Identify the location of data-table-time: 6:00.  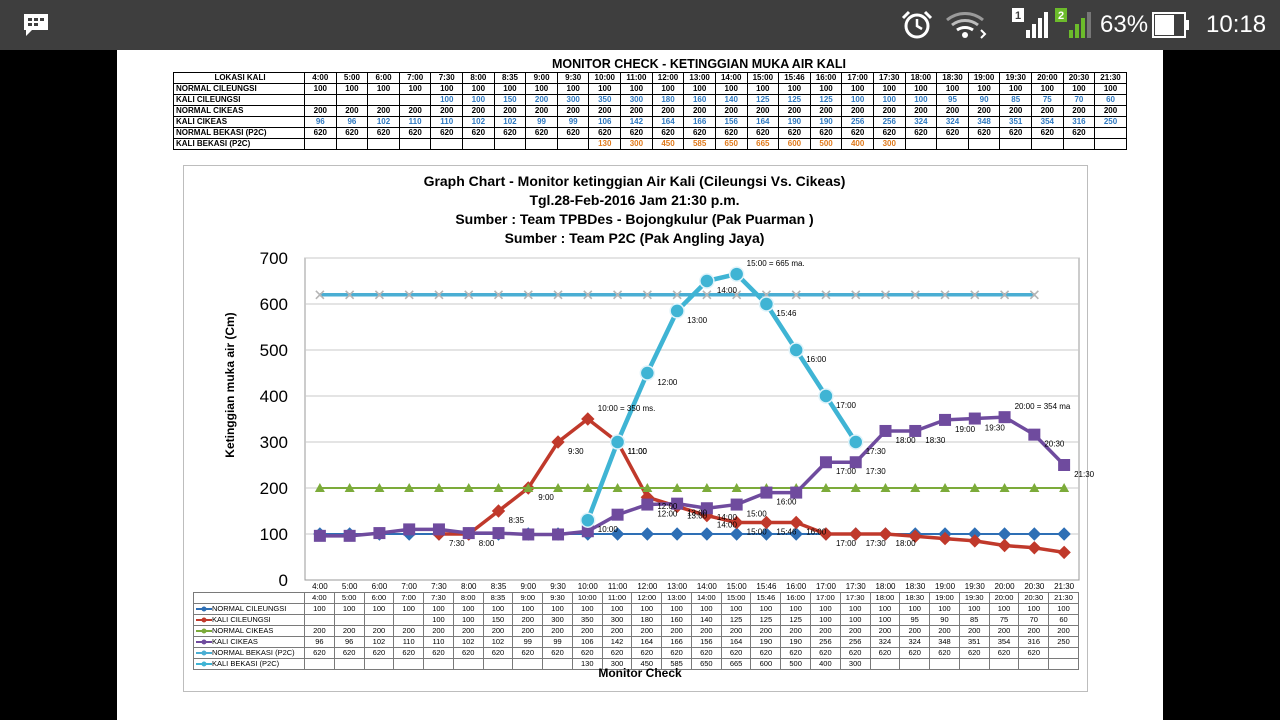
(379, 598).